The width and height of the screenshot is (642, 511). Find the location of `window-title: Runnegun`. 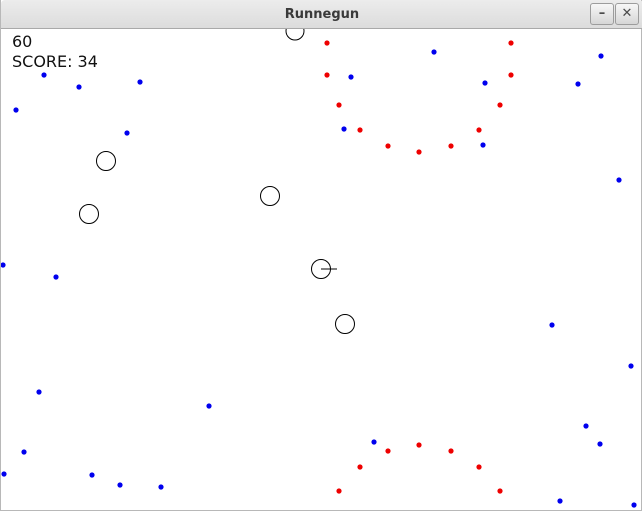

window-title: Runnegun is located at coordinates (322, 14).